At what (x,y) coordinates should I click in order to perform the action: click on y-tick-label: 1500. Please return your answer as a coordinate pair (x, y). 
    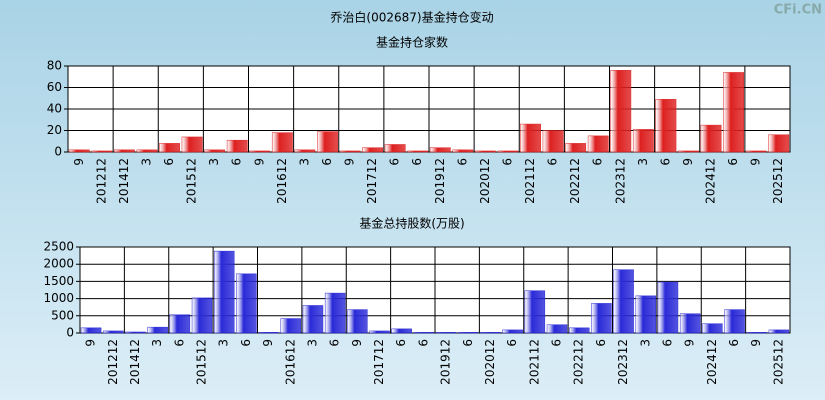
    Looking at the image, I should click on (58, 281).